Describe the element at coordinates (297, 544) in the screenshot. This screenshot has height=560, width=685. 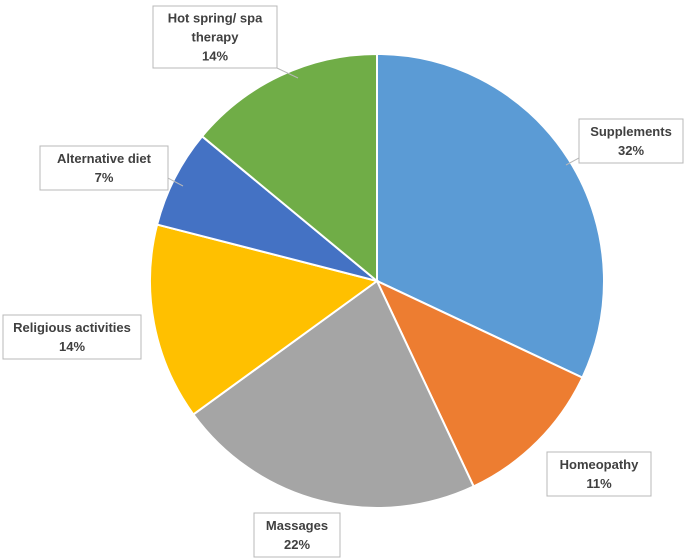
I see `value-label: 22%` at that location.